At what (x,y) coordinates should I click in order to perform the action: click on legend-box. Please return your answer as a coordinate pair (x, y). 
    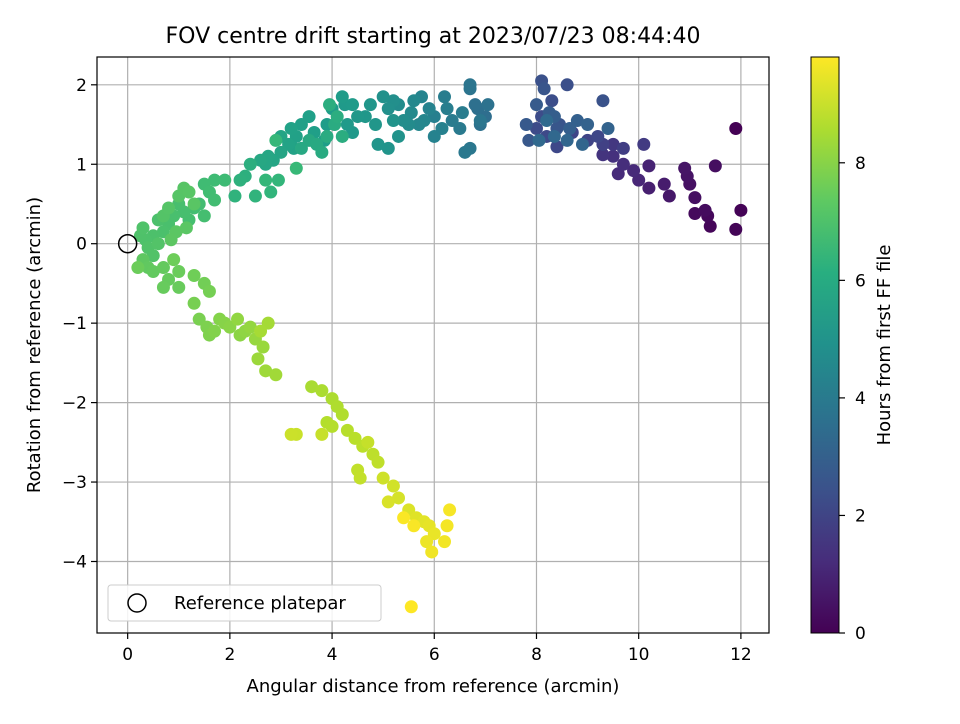
    Looking at the image, I should click on (244, 603).